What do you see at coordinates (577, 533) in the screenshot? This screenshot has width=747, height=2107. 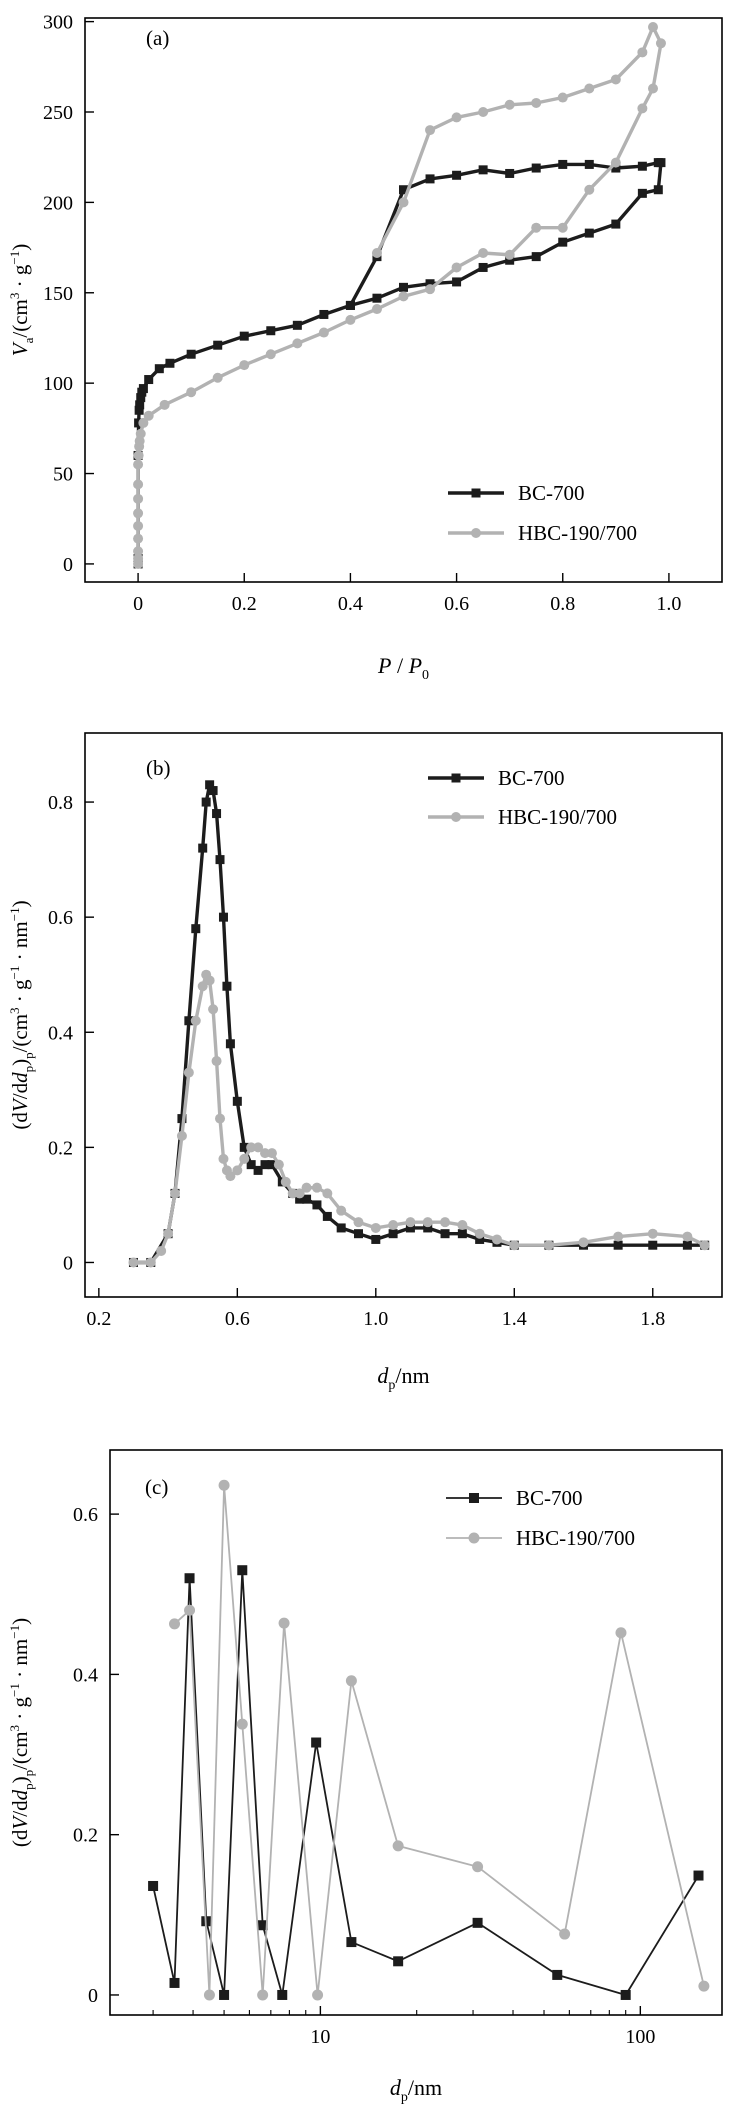 I see `legend-label: HBC-190/700` at bounding box center [577, 533].